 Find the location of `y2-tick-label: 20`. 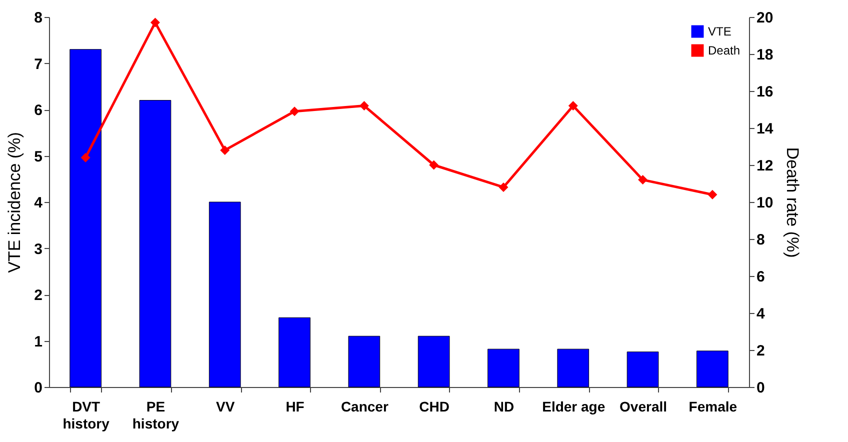

y2-tick-label: 20 is located at coordinates (765, 18).